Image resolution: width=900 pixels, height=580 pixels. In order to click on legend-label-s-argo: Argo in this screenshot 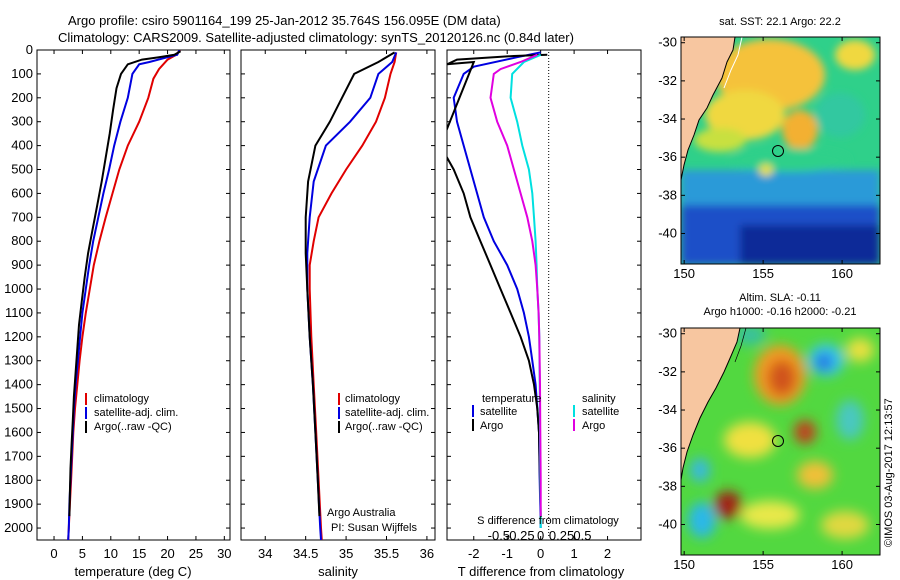, I will do `click(593, 426)`.